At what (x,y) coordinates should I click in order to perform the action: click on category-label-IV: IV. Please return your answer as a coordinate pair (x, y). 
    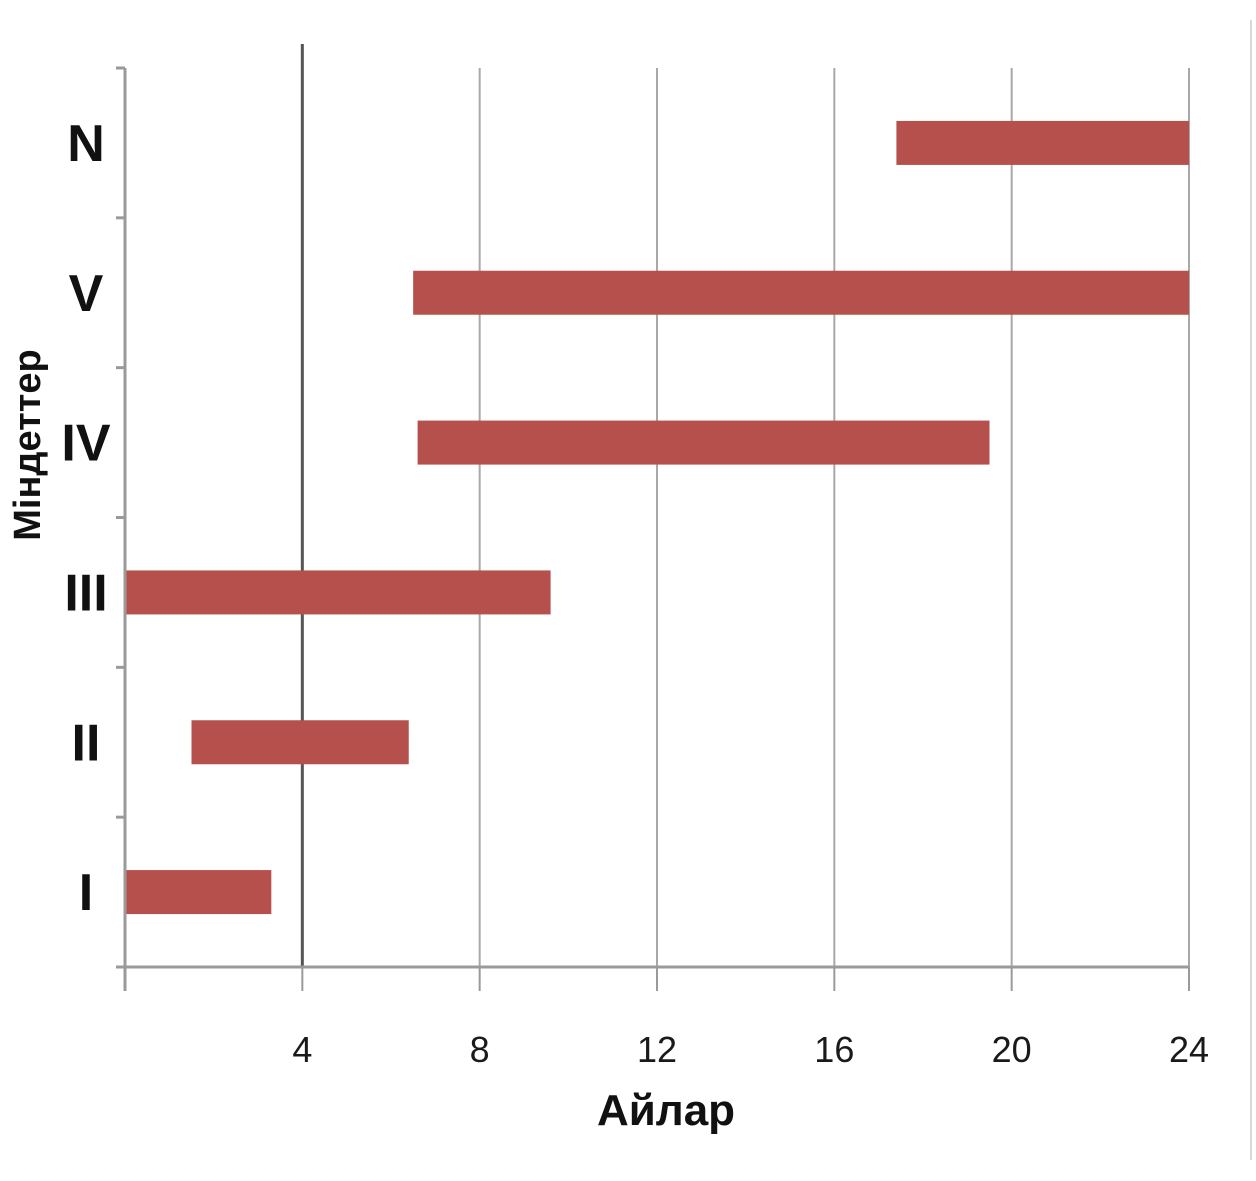
    Looking at the image, I should click on (85, 444).